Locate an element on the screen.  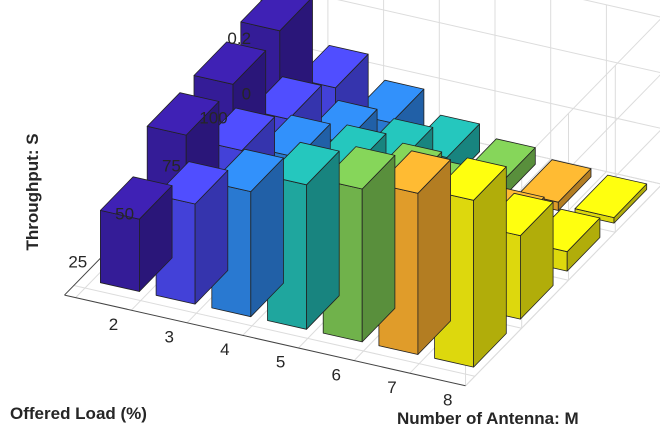
x-tick-label: 6 is located at coordinates (336, 374).